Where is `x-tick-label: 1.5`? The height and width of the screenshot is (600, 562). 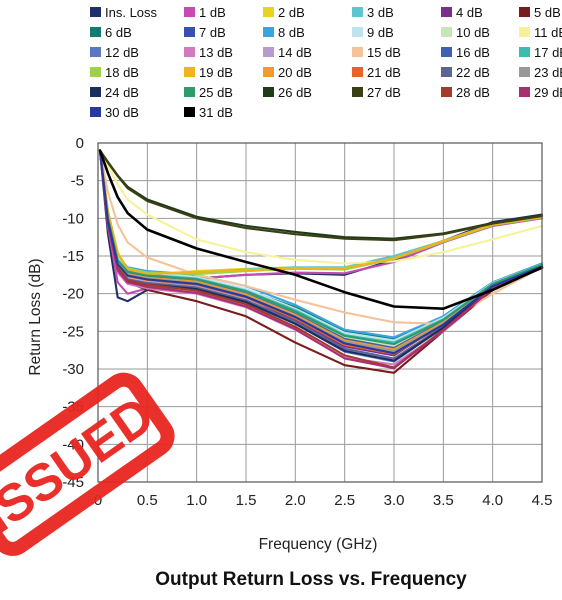
x-tick-label: 1.5 is located at coordinates (246, 500).